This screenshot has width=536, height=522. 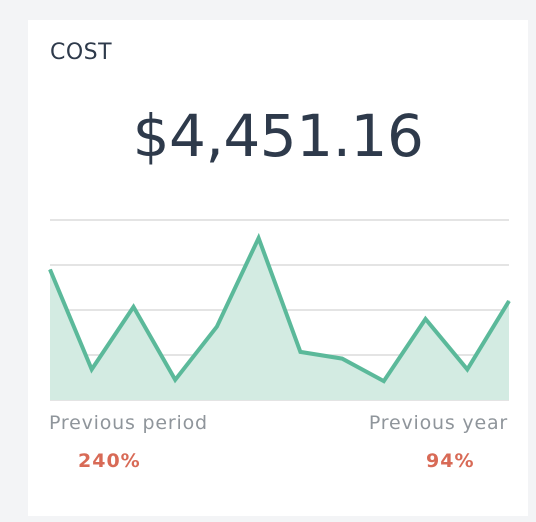 What do you see at coordinates (438, 423) in the screenshot?
I see `previous-year-label: Previous year` at bounding box center [438, 423].